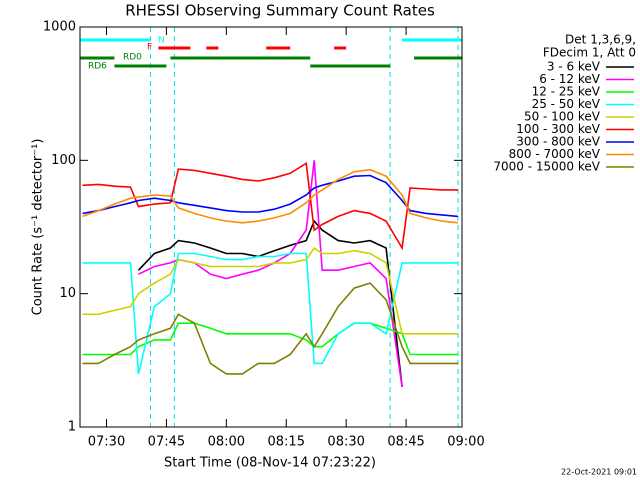  What do you see at coordinates (97, 67) in the screenshot?
I see `flag-label: RD6` at bounding box center [97, 67].